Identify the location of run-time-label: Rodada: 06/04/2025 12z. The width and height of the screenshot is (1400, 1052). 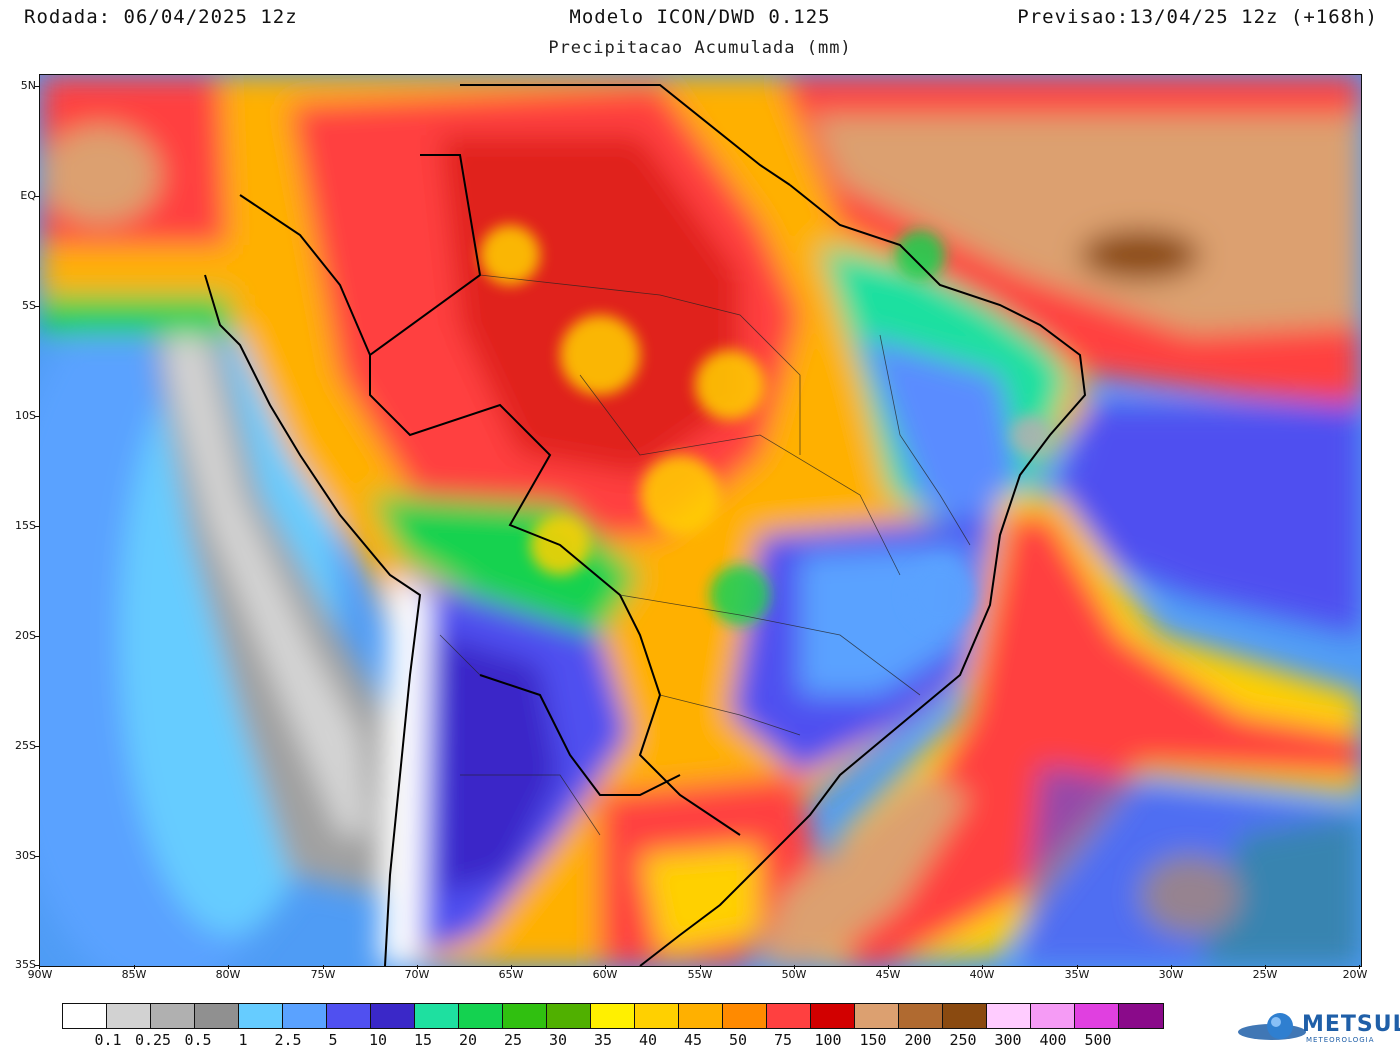
(161, 17).